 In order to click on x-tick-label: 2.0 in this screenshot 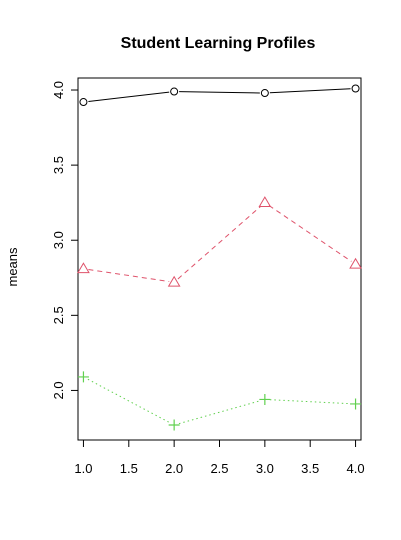, I will do `click(174, 468)`.